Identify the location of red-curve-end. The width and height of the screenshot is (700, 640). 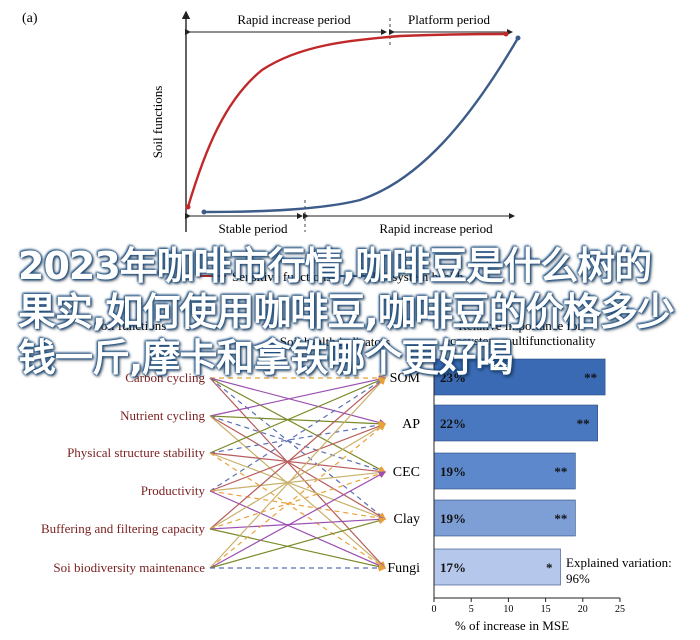
(506, 34).